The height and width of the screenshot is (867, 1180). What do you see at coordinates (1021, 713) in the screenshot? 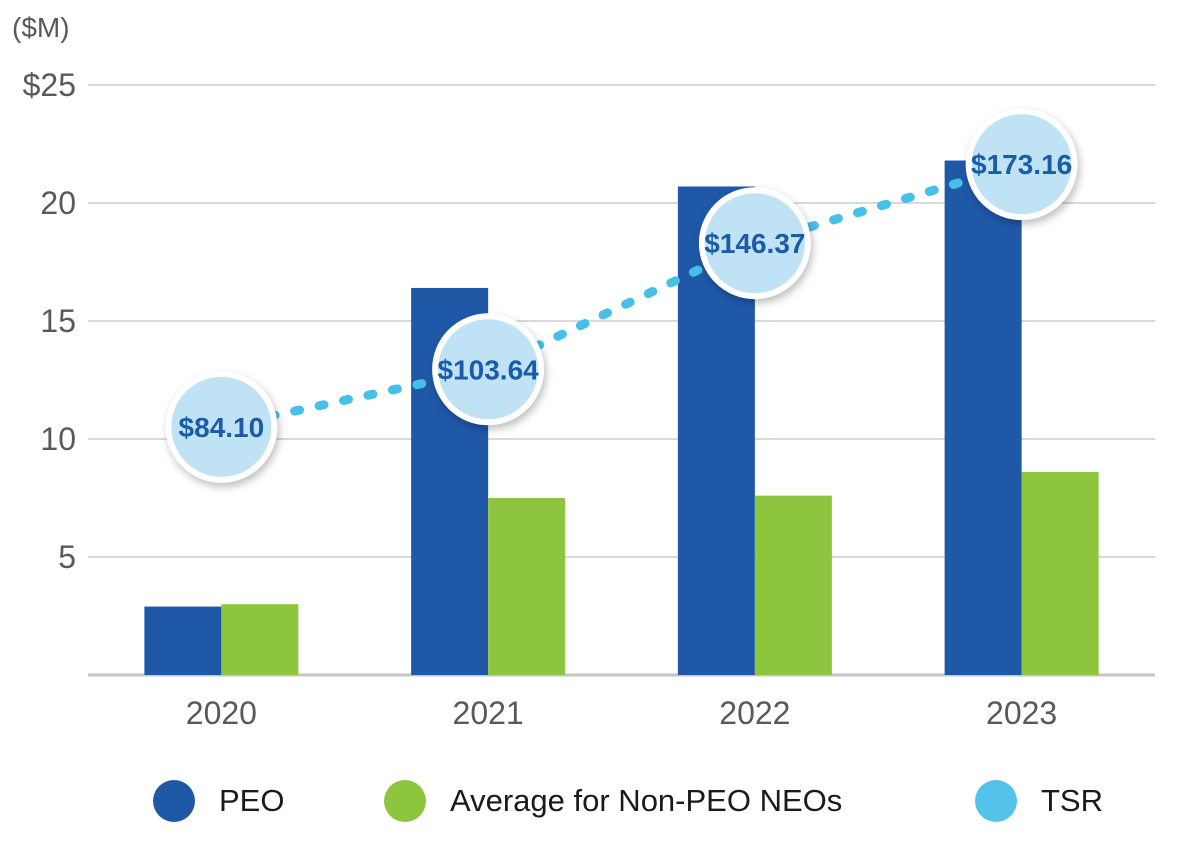
I see `x-tick-label-2023: 2023` at bounding box center [1021, 713].